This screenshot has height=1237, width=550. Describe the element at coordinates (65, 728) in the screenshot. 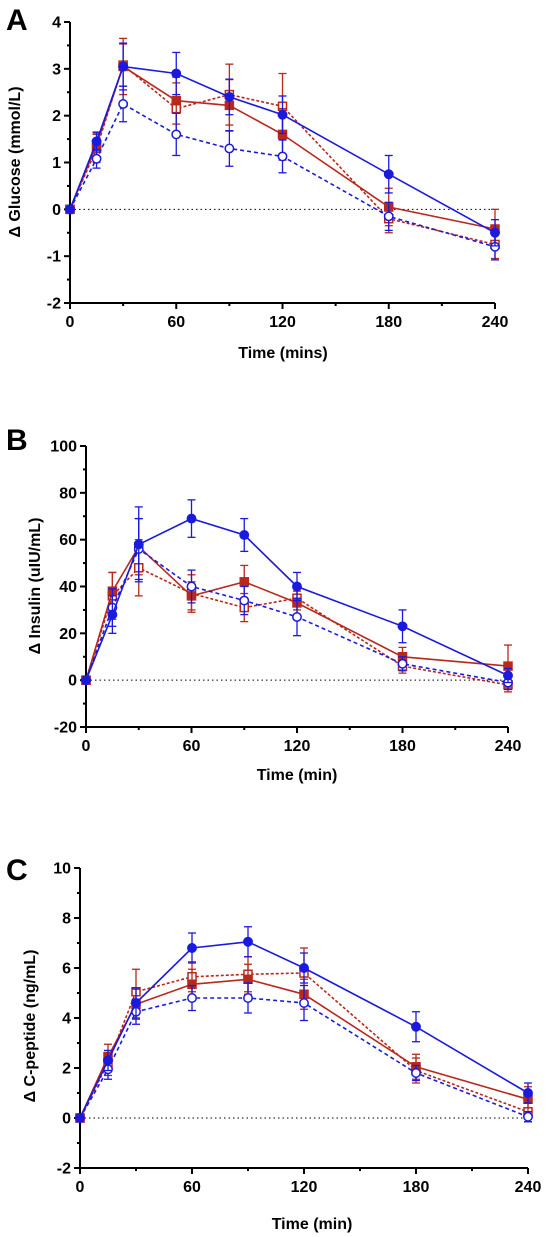

I see `y-tick-label: -20` at that location.